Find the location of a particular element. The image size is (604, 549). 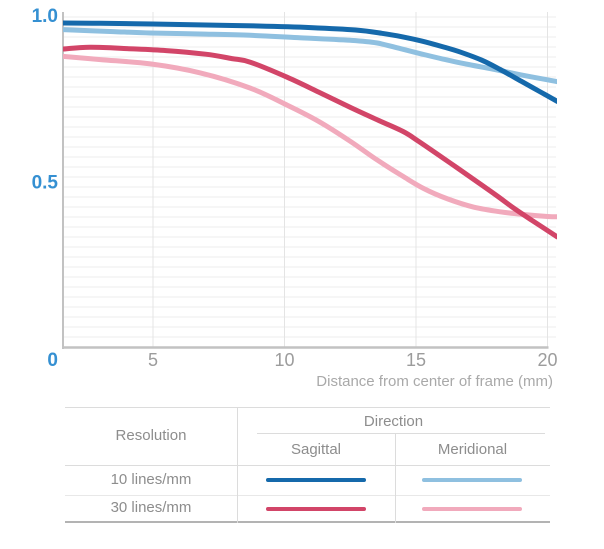

mtf-curve-10-lines-mm-sagittal is located at coordinates (310, 62).